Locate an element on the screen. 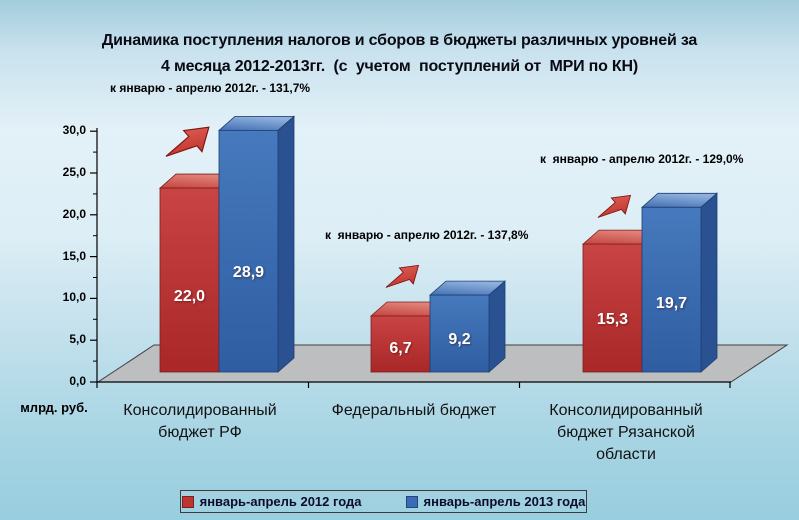  bar-value-2012-federal: 6,7 is located at coordinates (400, 349).